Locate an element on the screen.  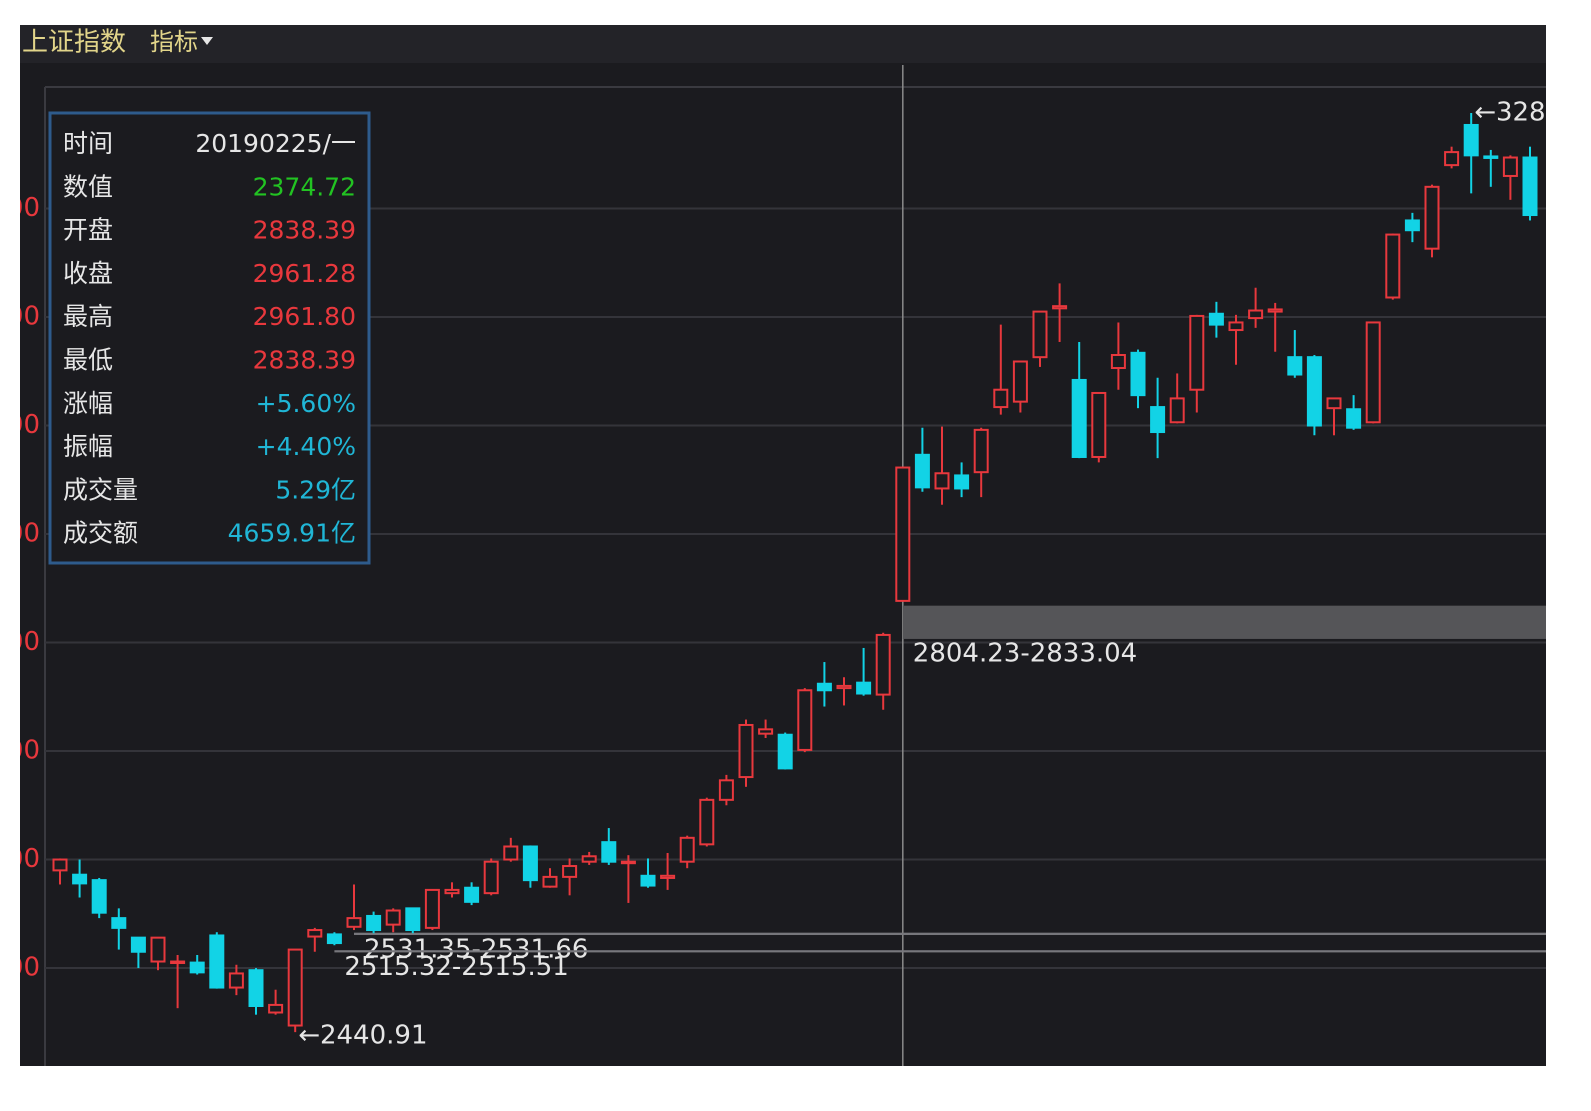
tooltip-value: +5.60% is located at coordinates (306, 403).